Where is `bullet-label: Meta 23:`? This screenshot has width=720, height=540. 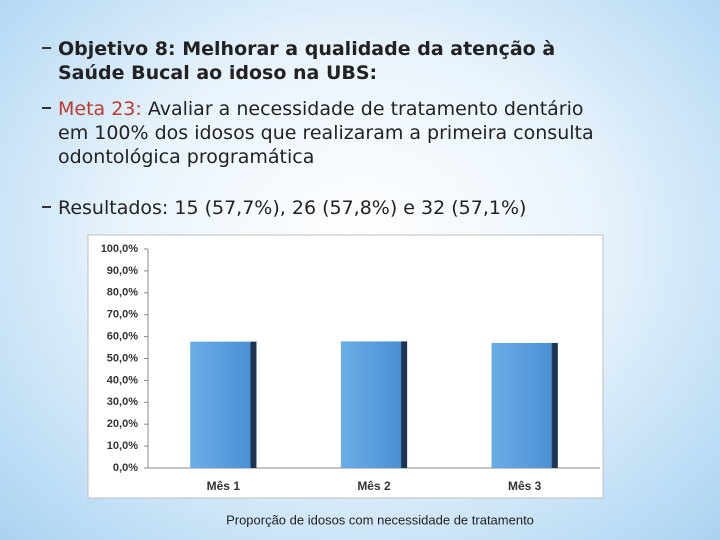
bullet-label: Meta 23: is located at coordinates (100, 109).